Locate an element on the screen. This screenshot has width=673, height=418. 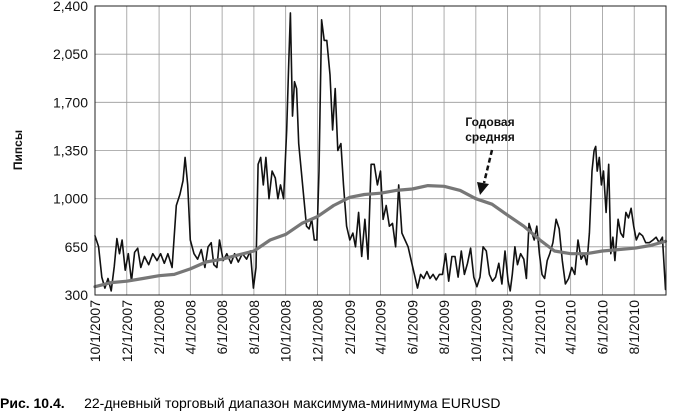
y-tick-labels: 2,400 2,050 1,700 1,350 1,000 650 300 is located at coordinates (70, 151).